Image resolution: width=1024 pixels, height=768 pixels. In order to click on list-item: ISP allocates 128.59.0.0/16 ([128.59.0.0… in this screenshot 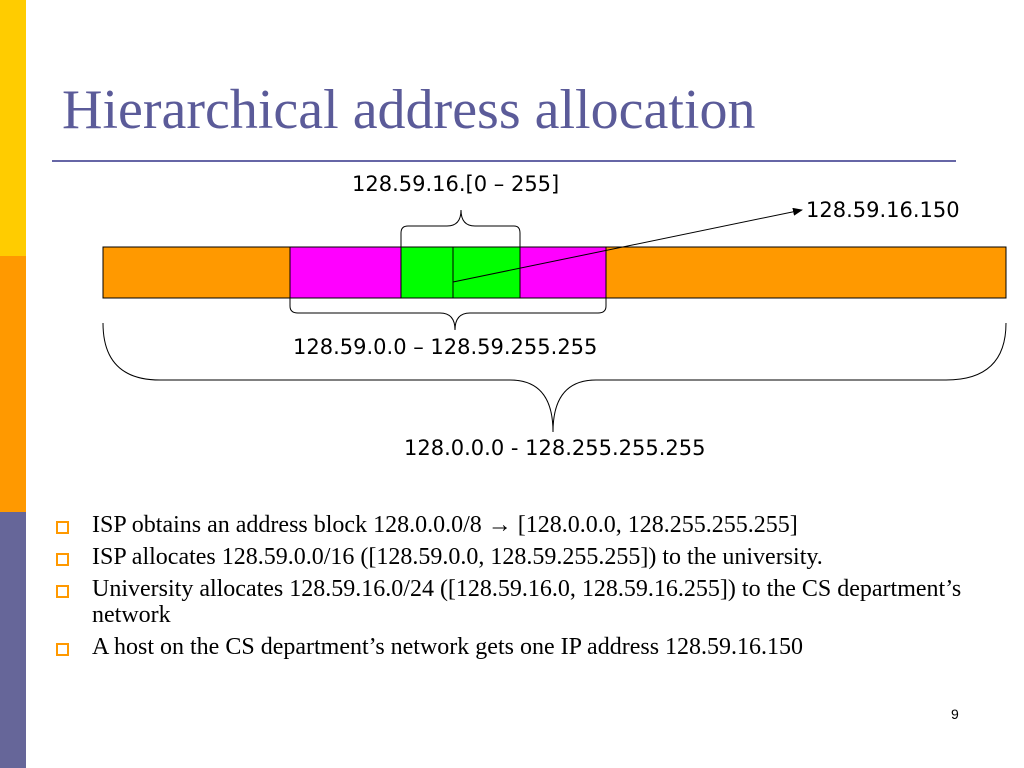, I will do `click(522, 557)`.